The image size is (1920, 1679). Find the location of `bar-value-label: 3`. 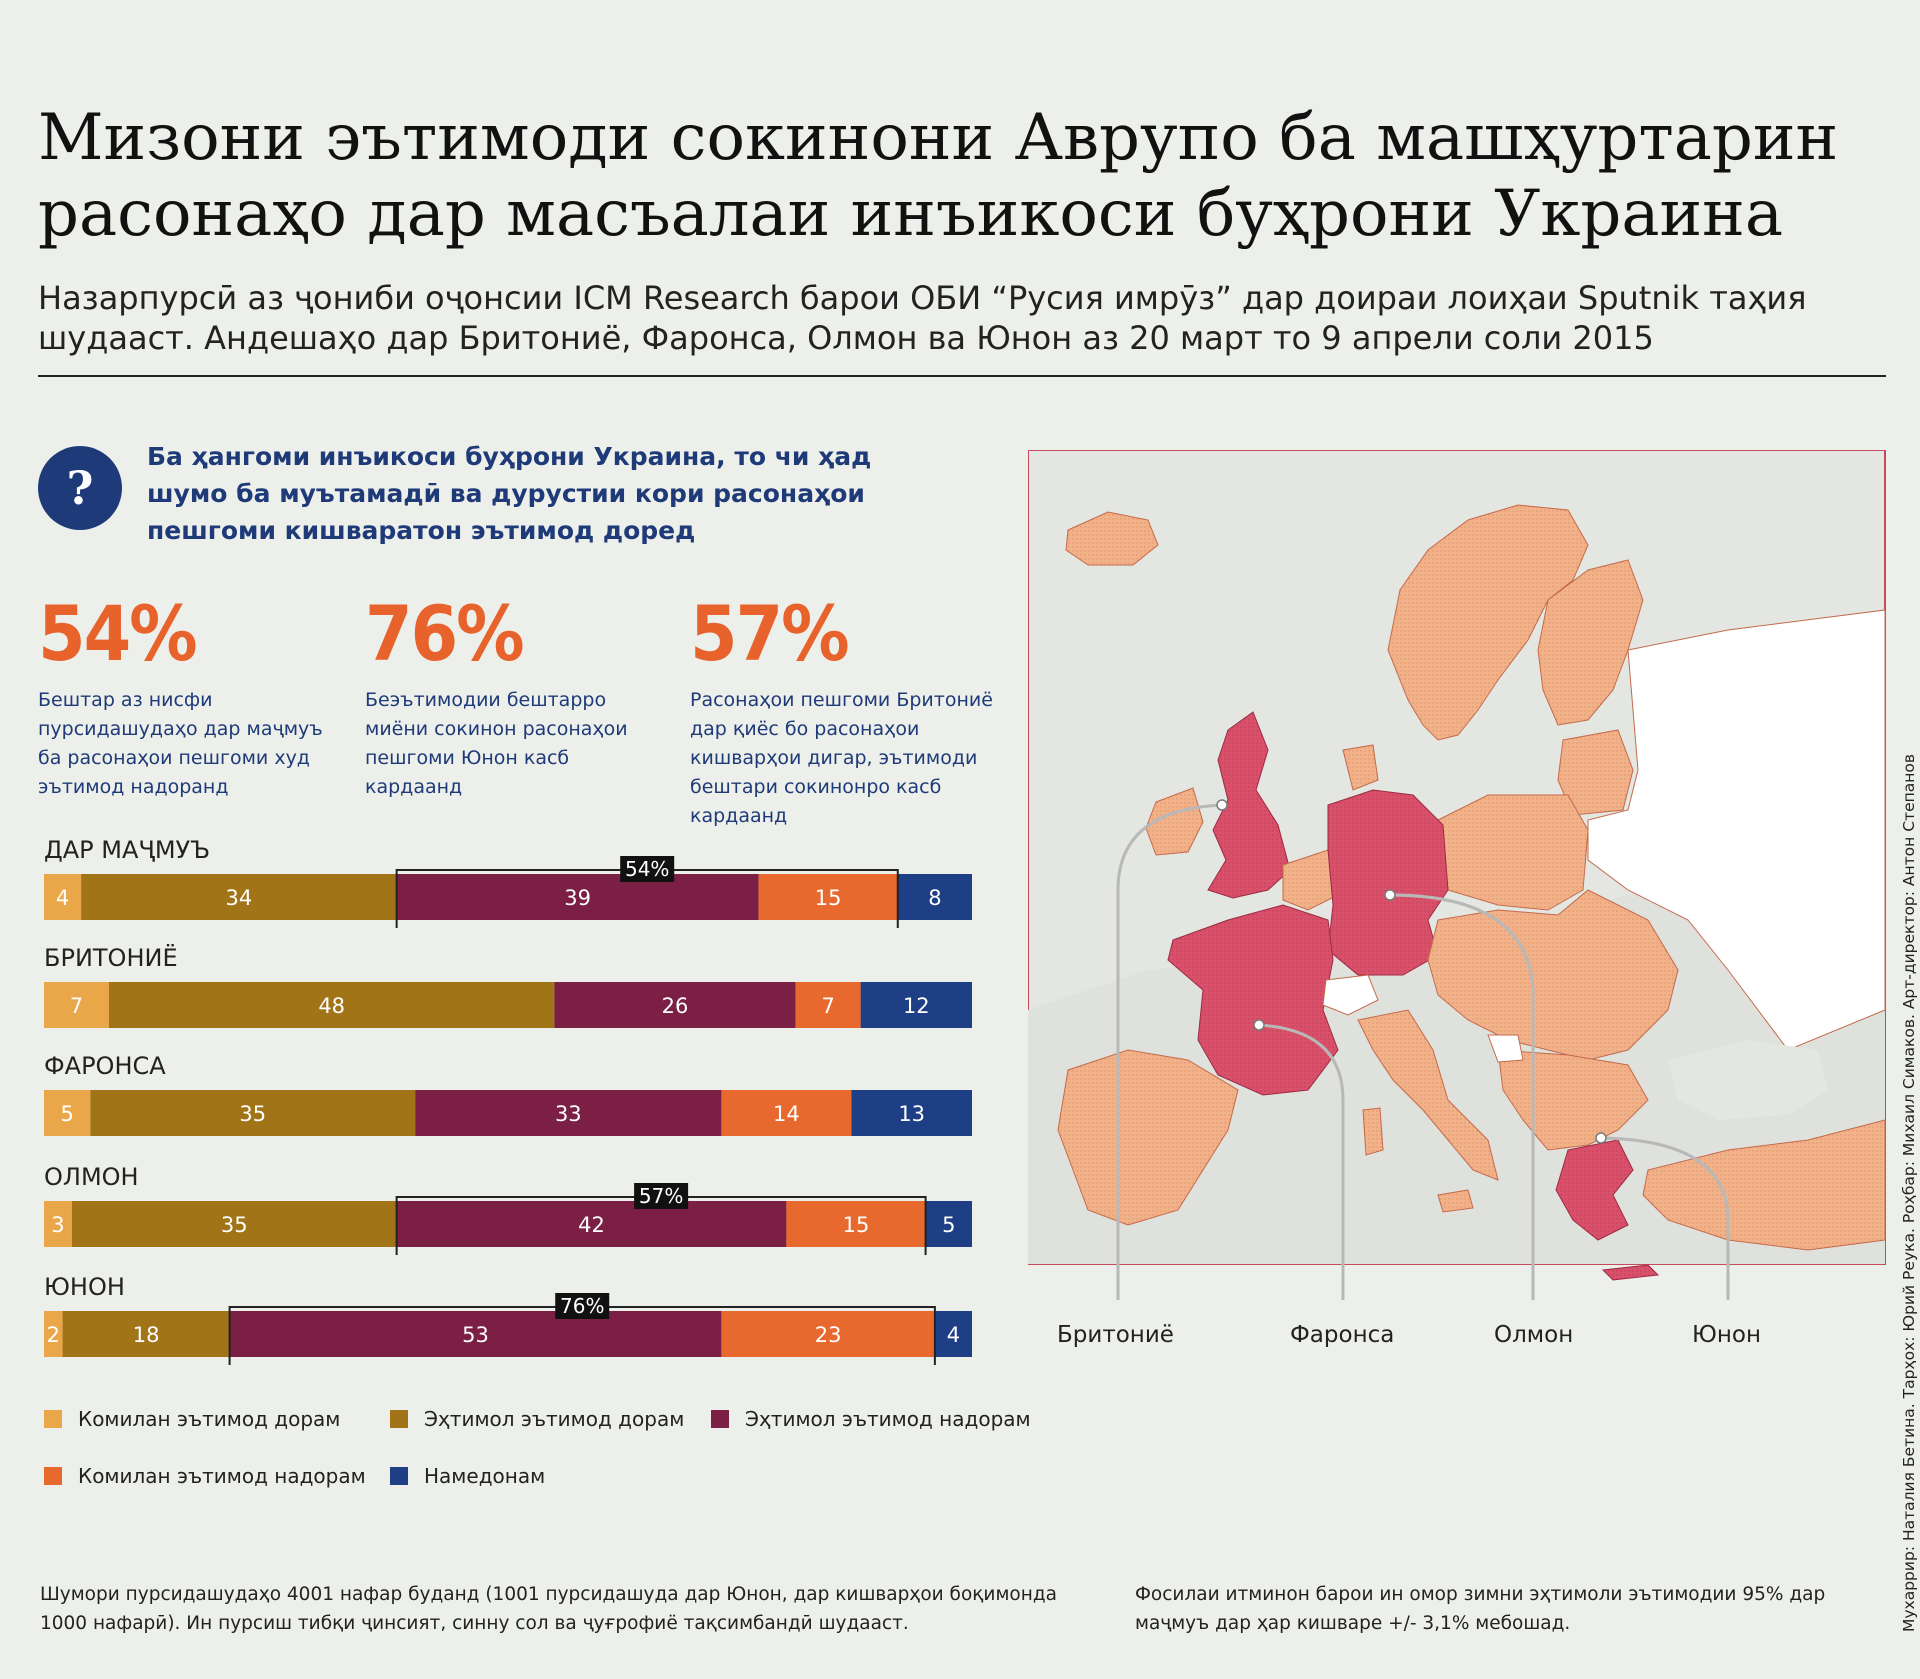

bar-value-label: 3 is located at coordinates (57, 1225).